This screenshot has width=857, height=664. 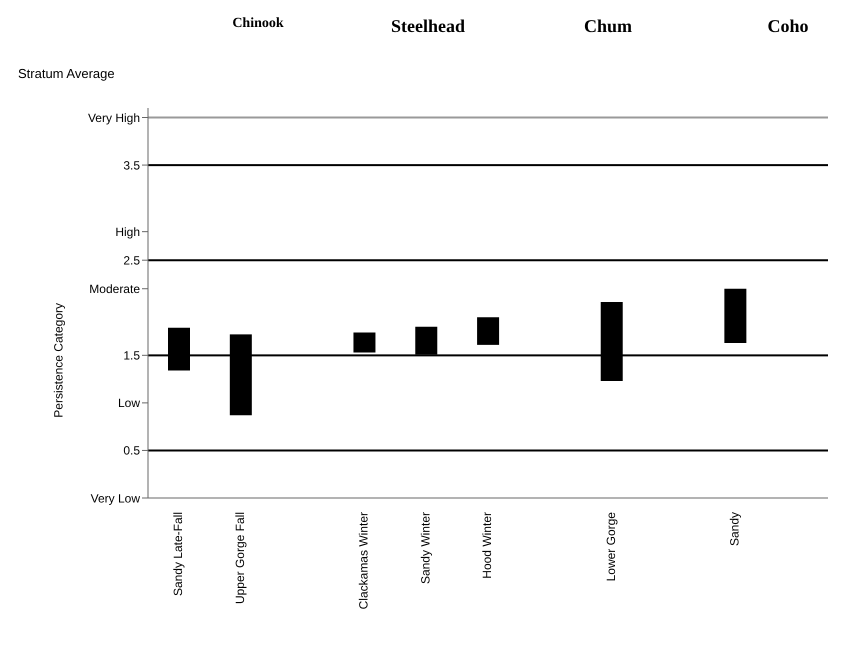 I want to click on x-tick-label: Sandy Late-Fall, so click(x=178, y=554).